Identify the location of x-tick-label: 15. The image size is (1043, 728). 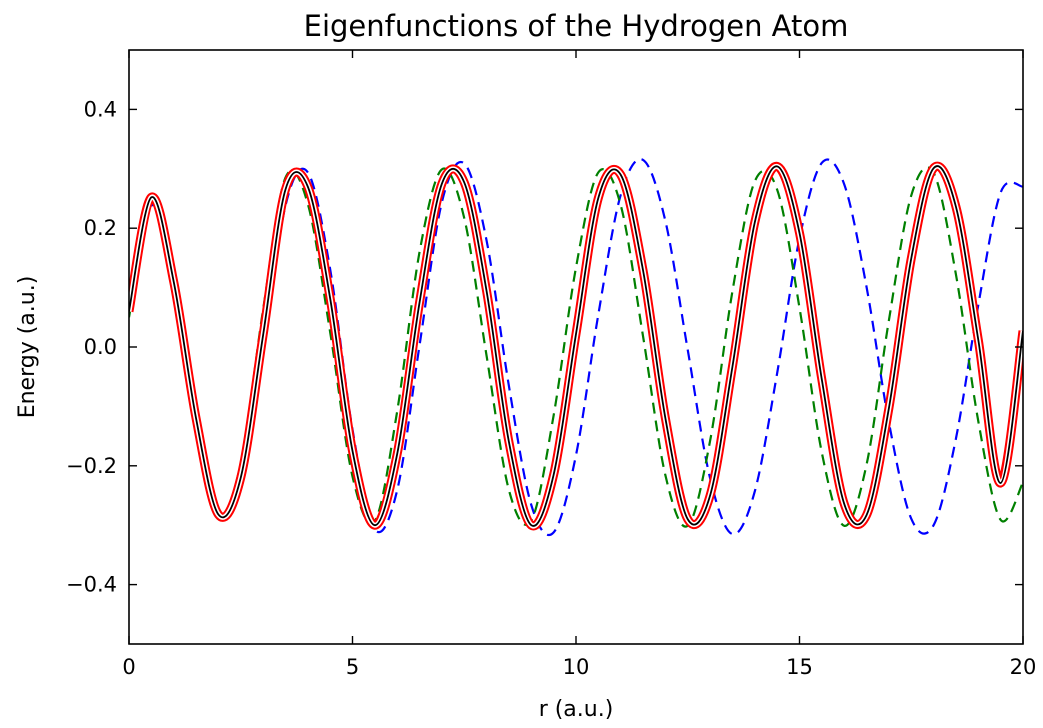
(799, 667).